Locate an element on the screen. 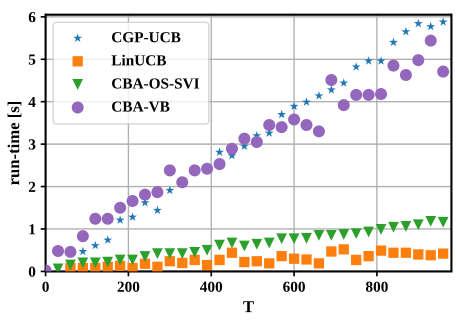 This screenshot has width=456, height=327. y-tick-label: 5 is located at coordinates (32, 59).